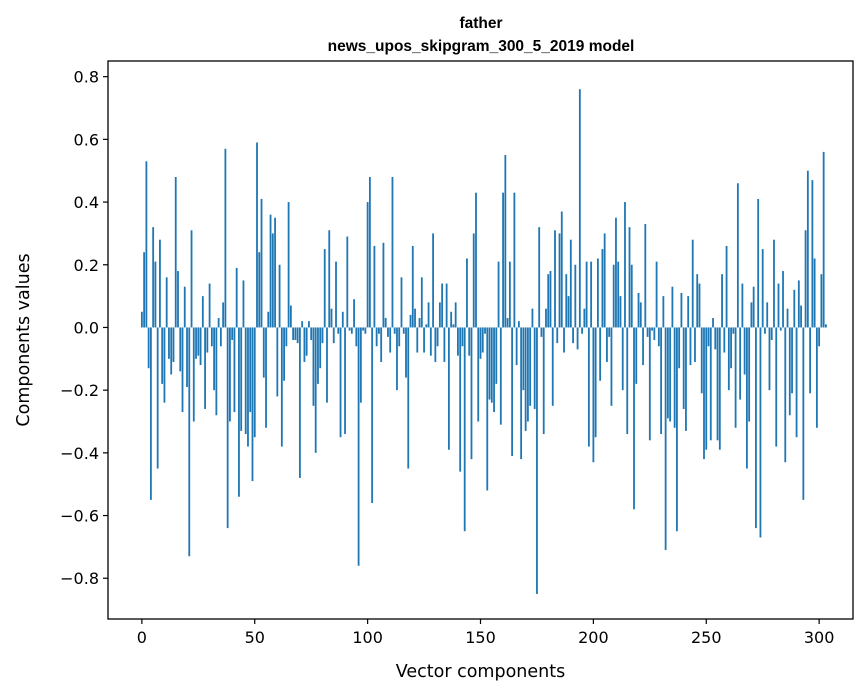  What do you see at coordinates (481, 46) in the screenshot?
I see `chart-subtitle: news_upos_skipgram_300_5_2019 model` at bounding box center [481, 46].